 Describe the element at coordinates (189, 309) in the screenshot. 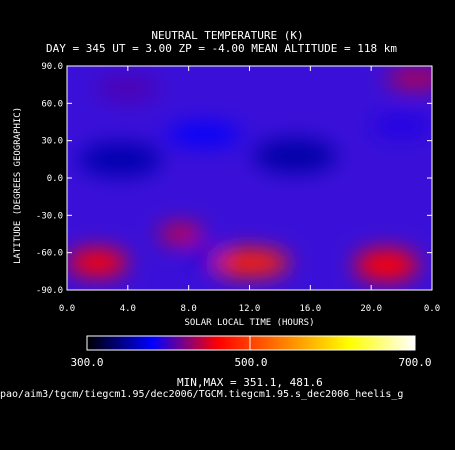

I see `x-tick-label: 8.0` at that location.